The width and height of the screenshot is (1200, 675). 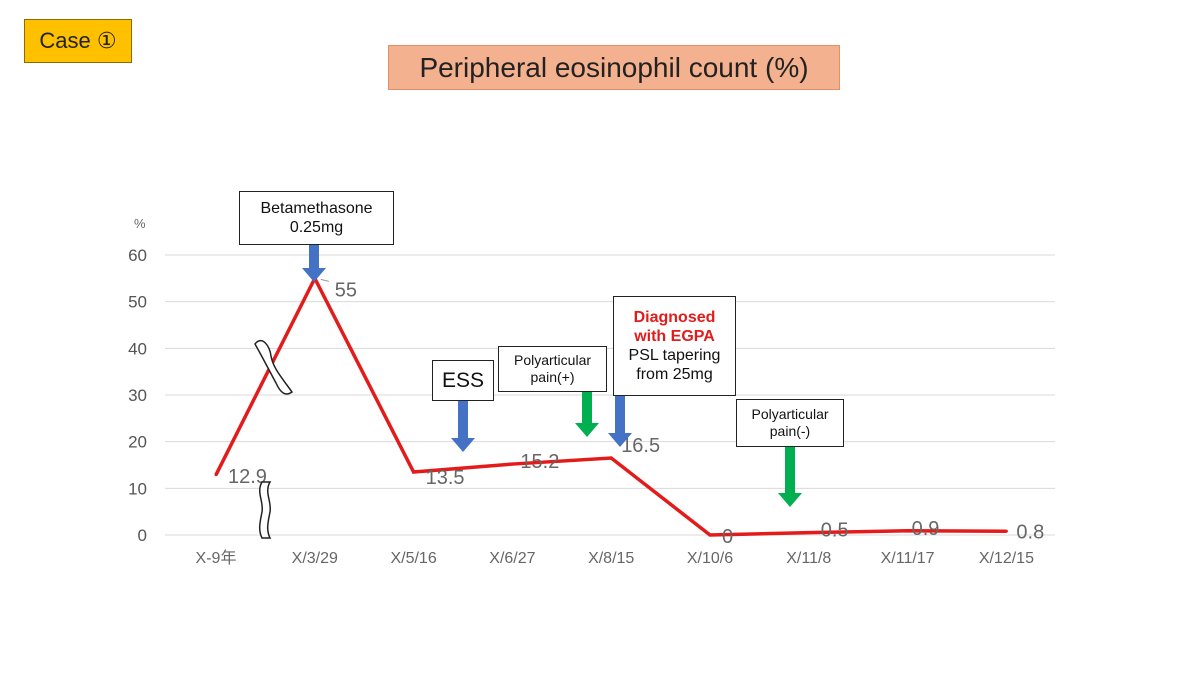 I want to click on x-tick-label: X/12/15, so click(x=1006, y=558).